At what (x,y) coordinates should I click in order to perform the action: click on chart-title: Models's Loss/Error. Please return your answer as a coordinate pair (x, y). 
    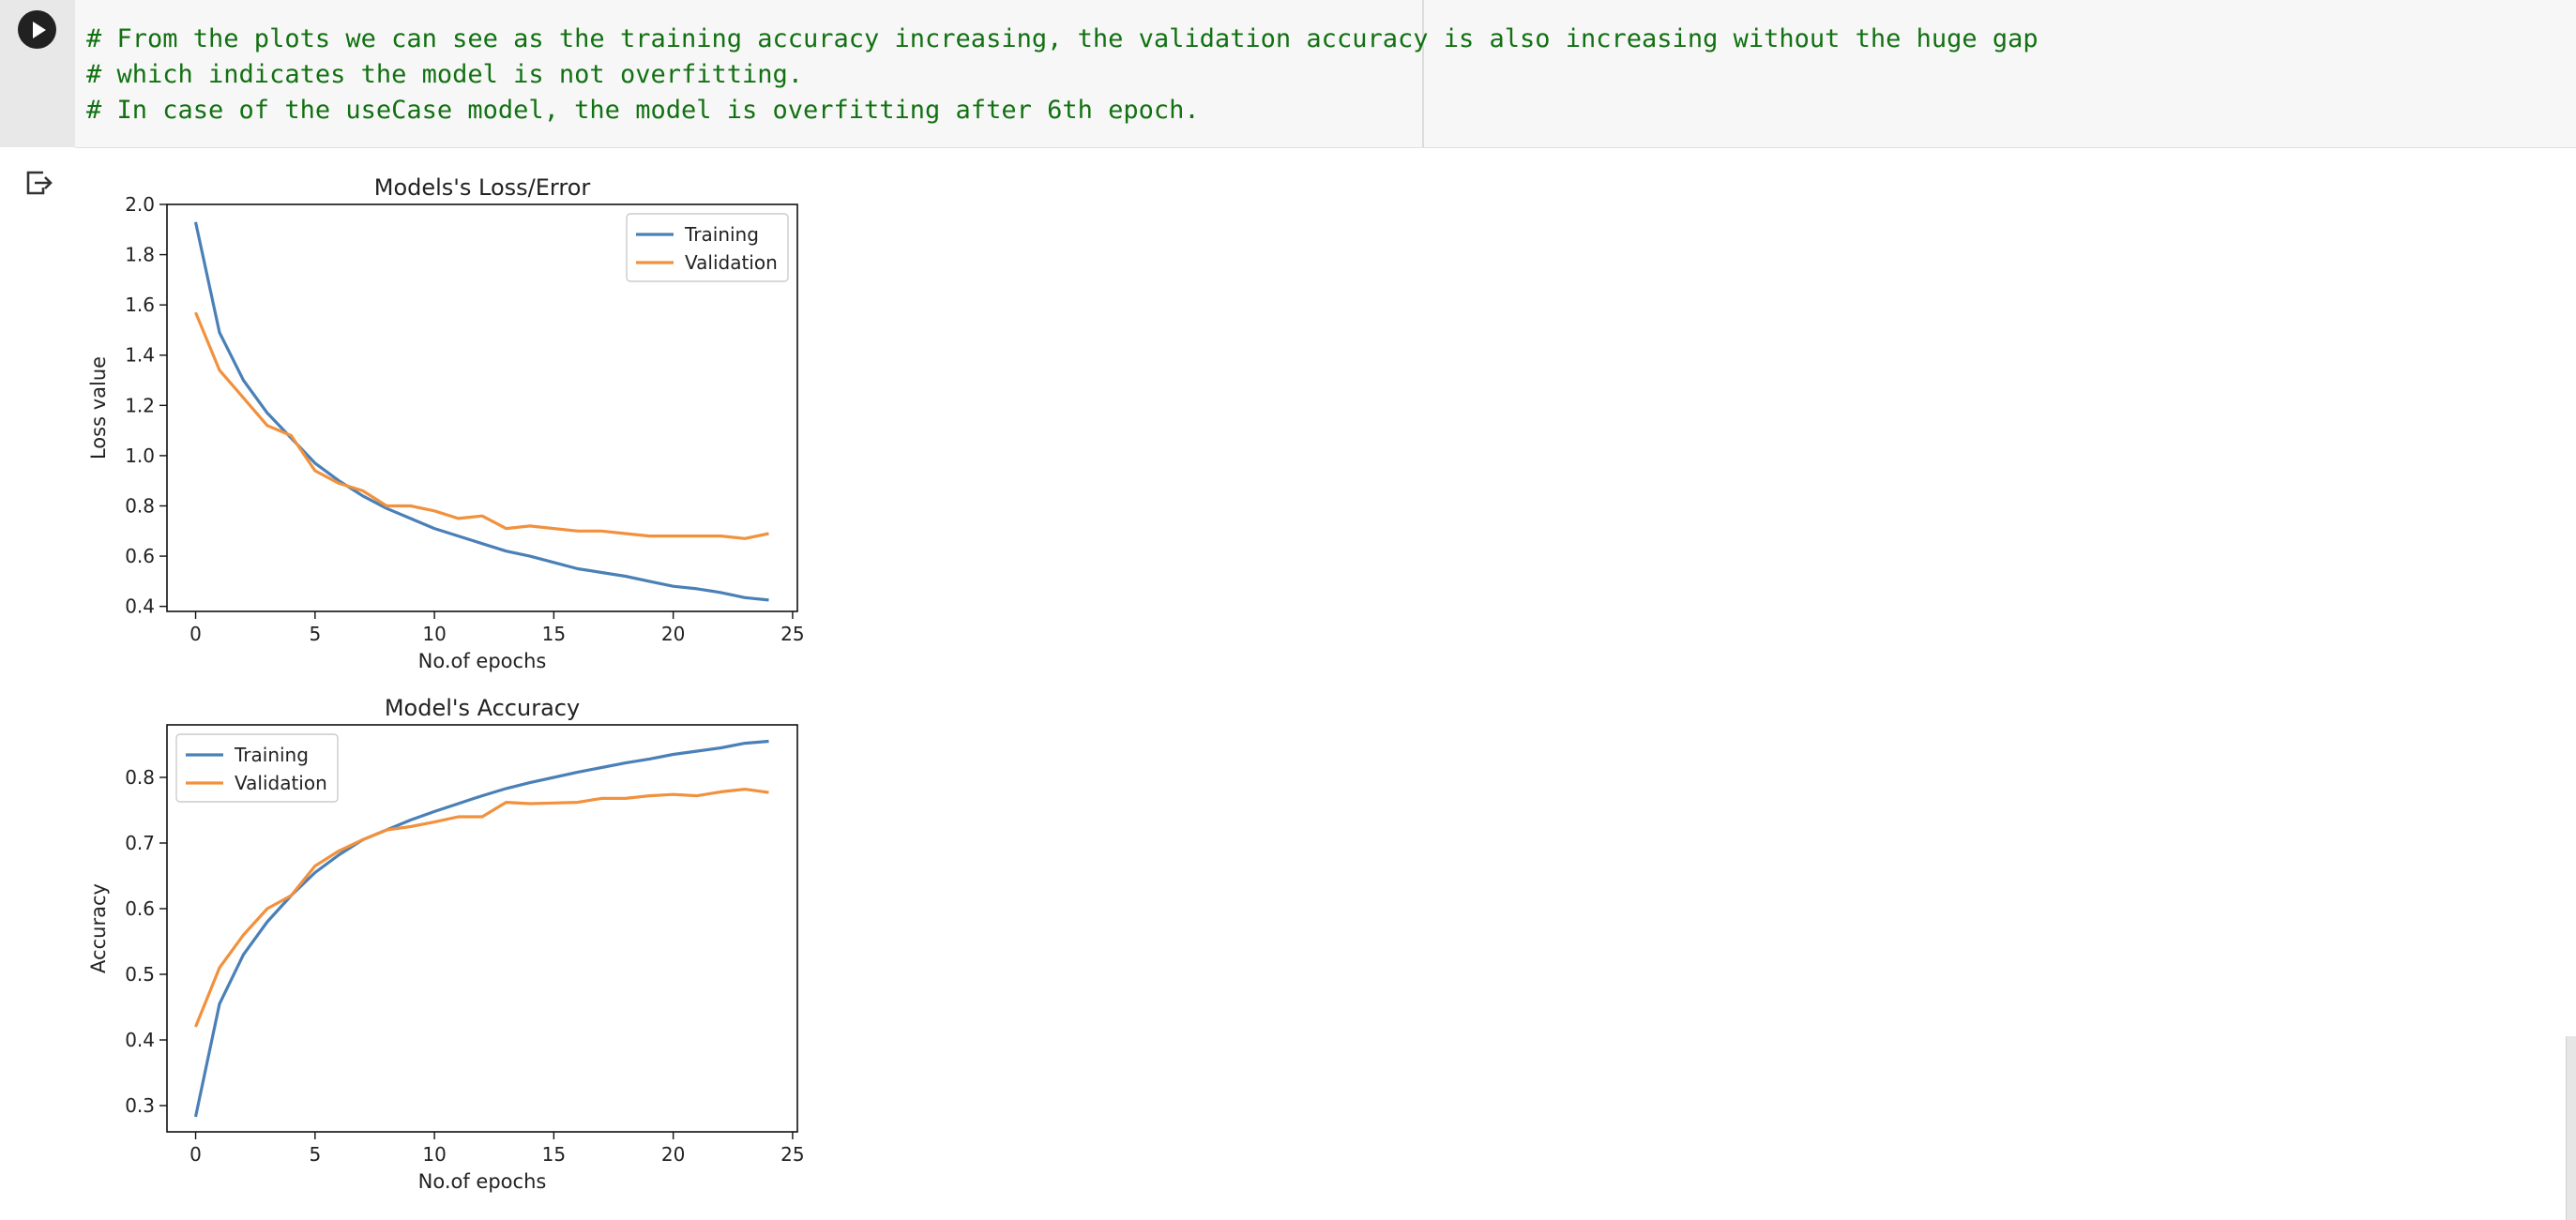
    Looking at the image, I should click on (482, 187).